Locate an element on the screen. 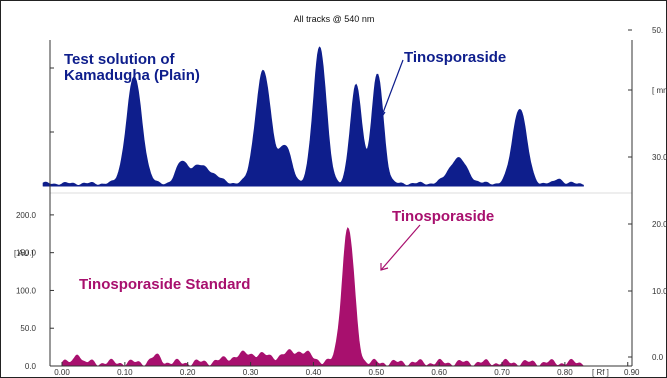 The image size is (667, 378). tinosporaside-arrow-test is located at coordinates (392, 89).